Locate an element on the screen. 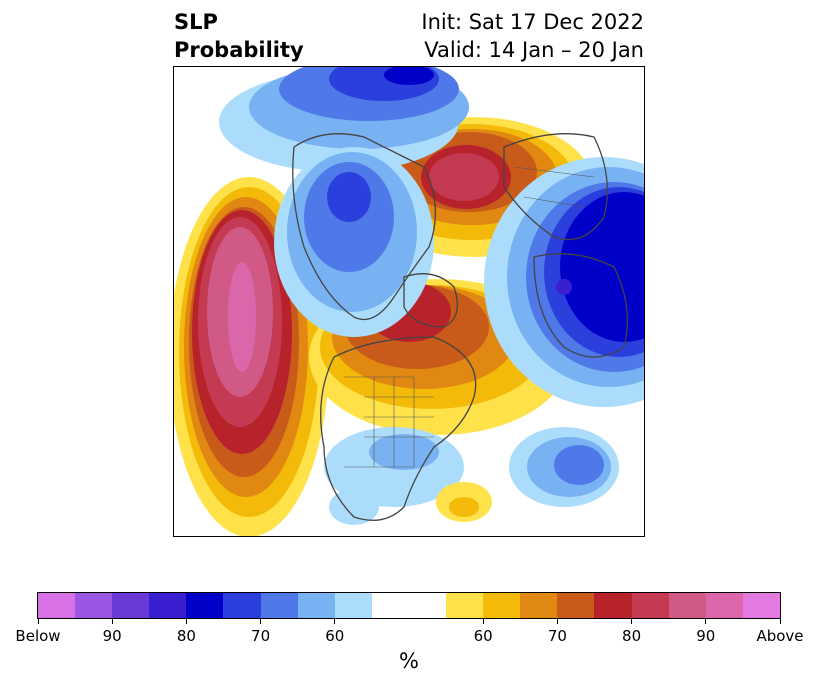  init-date: Init: Sat 17 Dec 2022 is located at coordinates (532, 22).